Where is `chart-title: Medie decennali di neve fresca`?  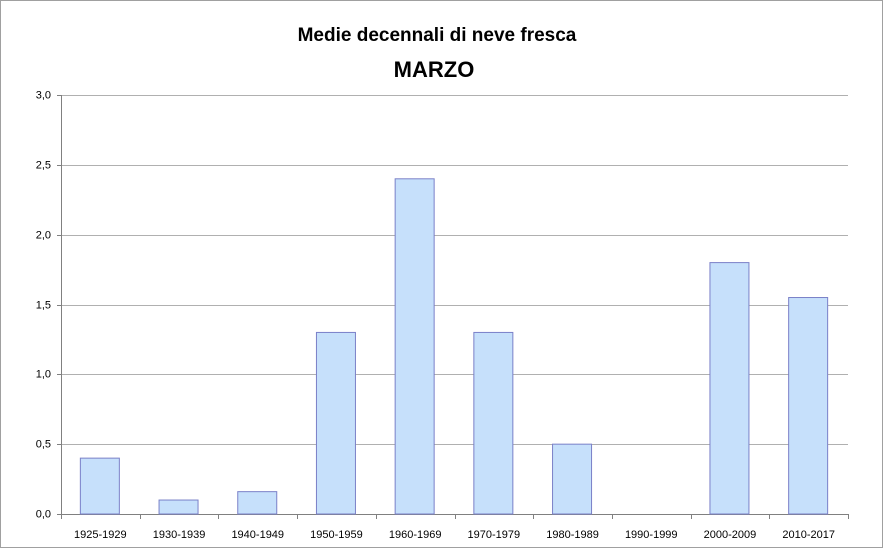 chart-title: Medie decennali di neve fresca is located at coordinates (437, 35).